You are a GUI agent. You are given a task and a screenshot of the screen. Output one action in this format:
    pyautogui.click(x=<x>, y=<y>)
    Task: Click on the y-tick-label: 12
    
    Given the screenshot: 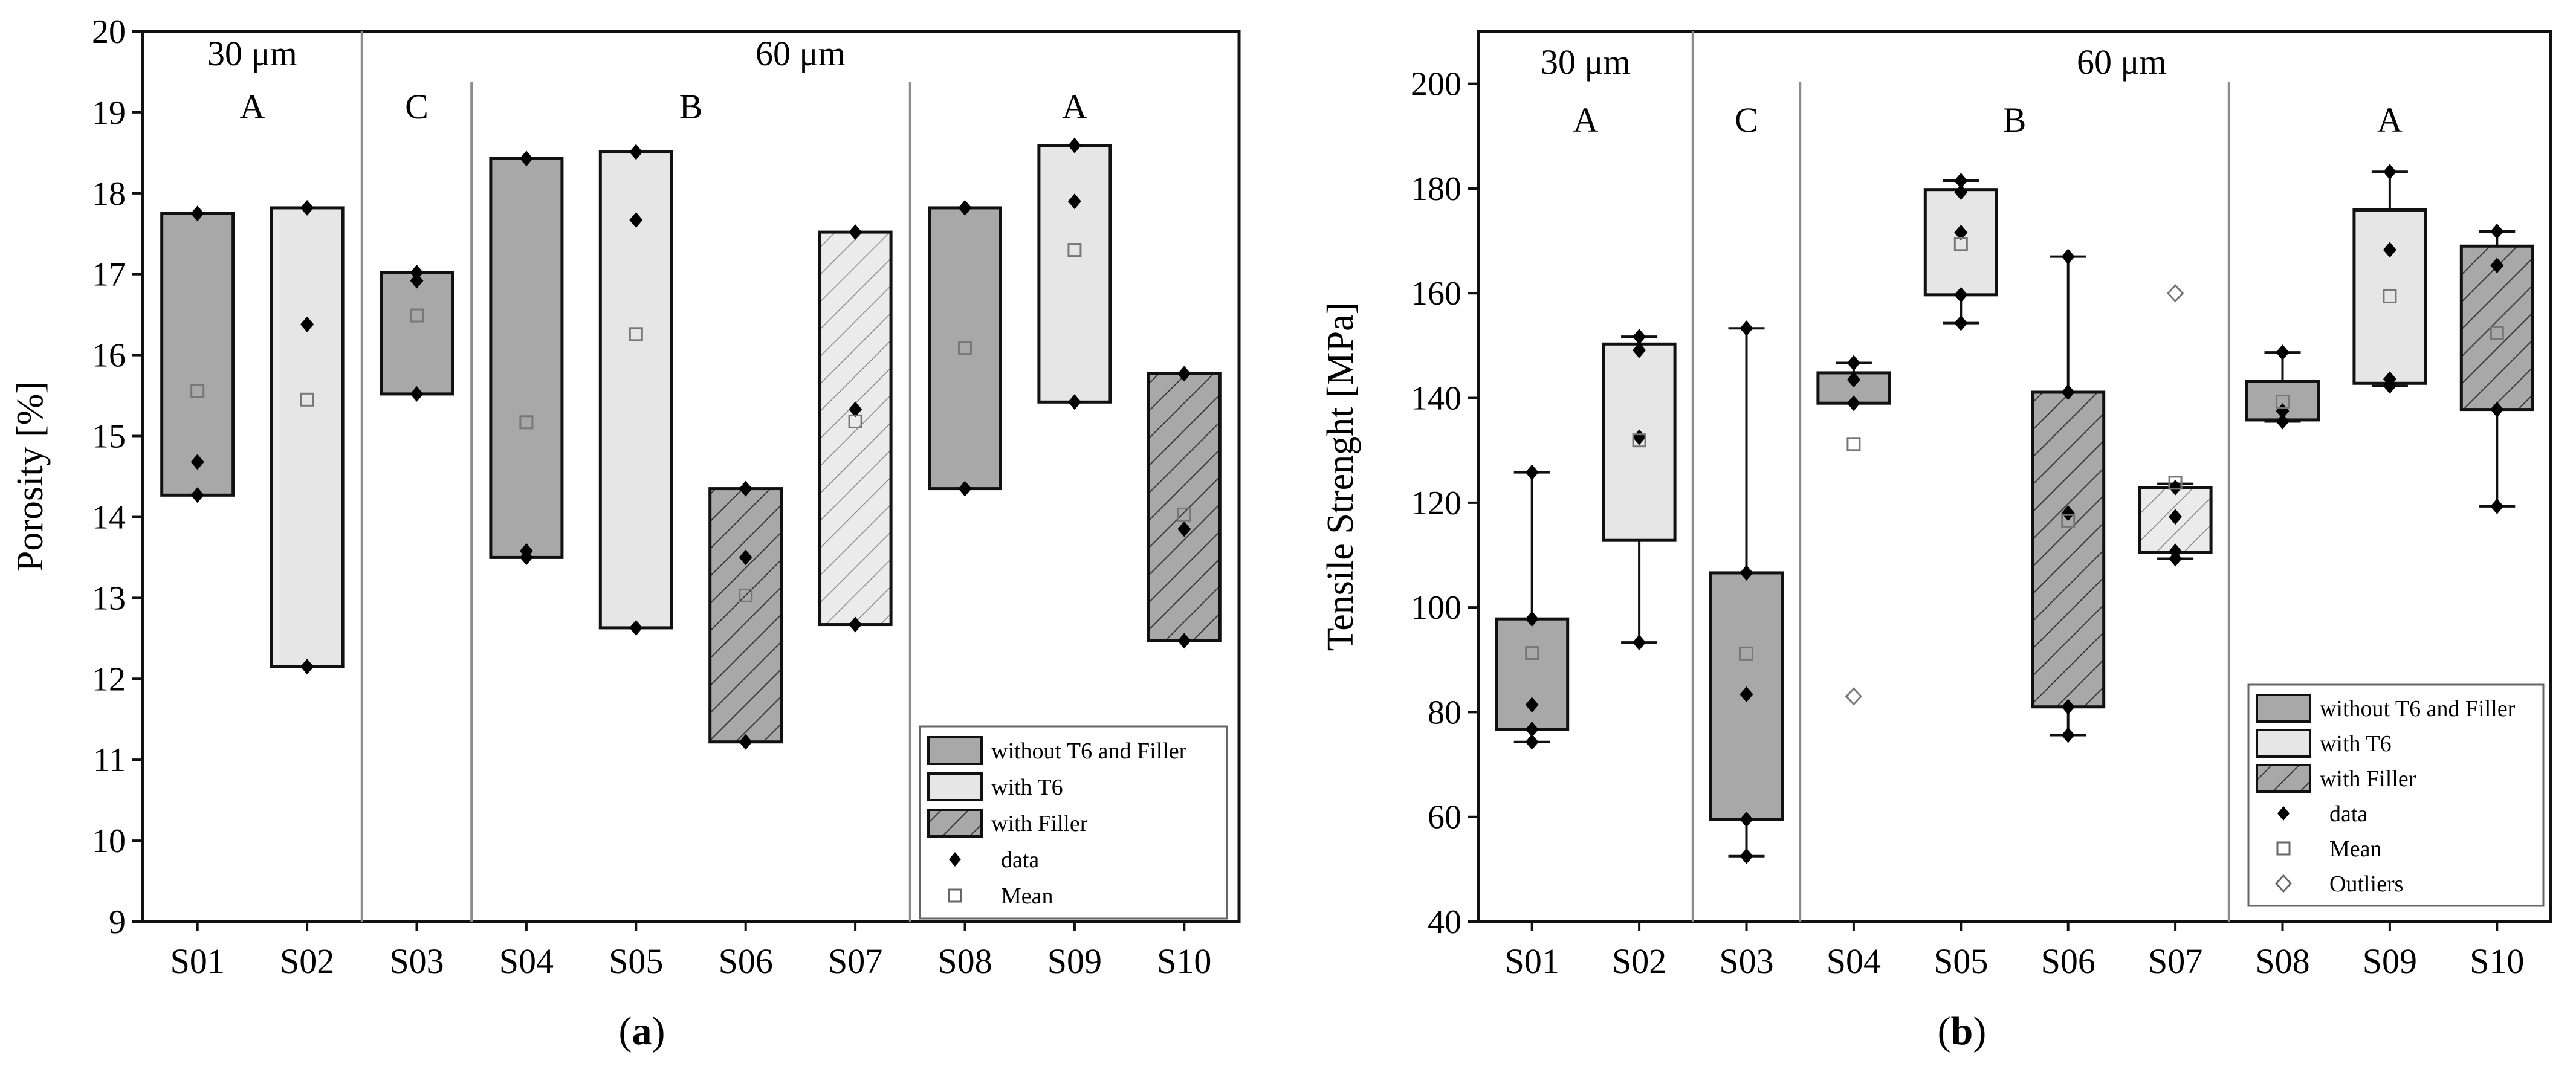 What is the action you would take?
    pyautogui.click(x=109, y=680)
    